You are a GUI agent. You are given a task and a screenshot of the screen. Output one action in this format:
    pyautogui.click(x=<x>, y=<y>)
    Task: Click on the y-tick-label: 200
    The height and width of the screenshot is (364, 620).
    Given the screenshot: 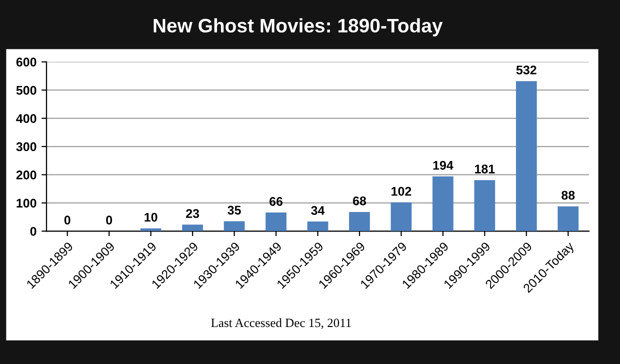 What is the action you would take?
    pyautogui.click(x=26, y=175)
    